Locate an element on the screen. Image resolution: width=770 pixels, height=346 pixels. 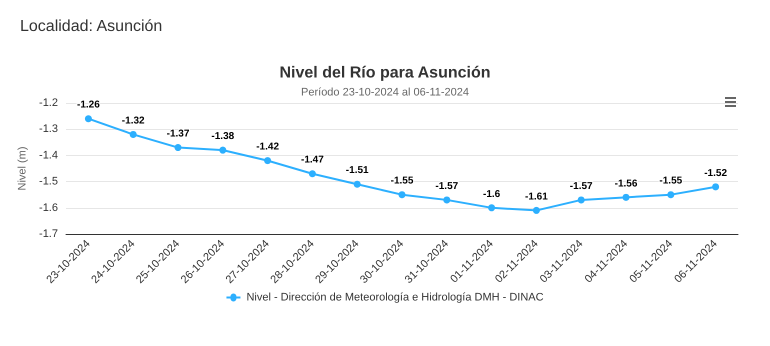
y-tick-label: -1.2 is located at coordinates (48, 103).